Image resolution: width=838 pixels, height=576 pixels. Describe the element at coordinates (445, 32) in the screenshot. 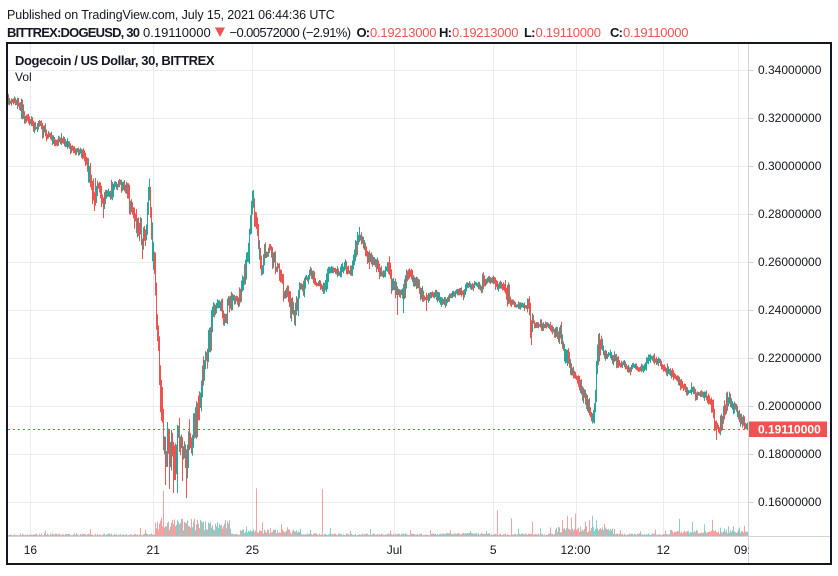

I see `svg-text: H:` at that location.